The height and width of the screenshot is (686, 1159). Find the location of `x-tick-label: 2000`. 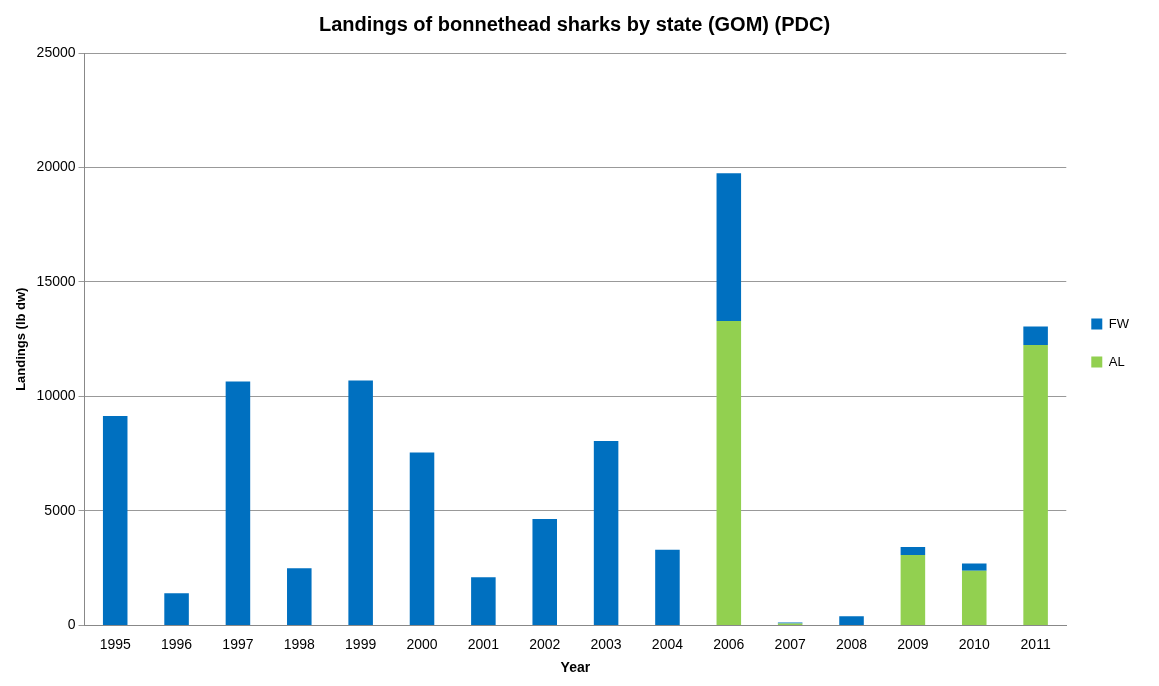

x-tick-label: 2000 is located at coordinates (422, 643).